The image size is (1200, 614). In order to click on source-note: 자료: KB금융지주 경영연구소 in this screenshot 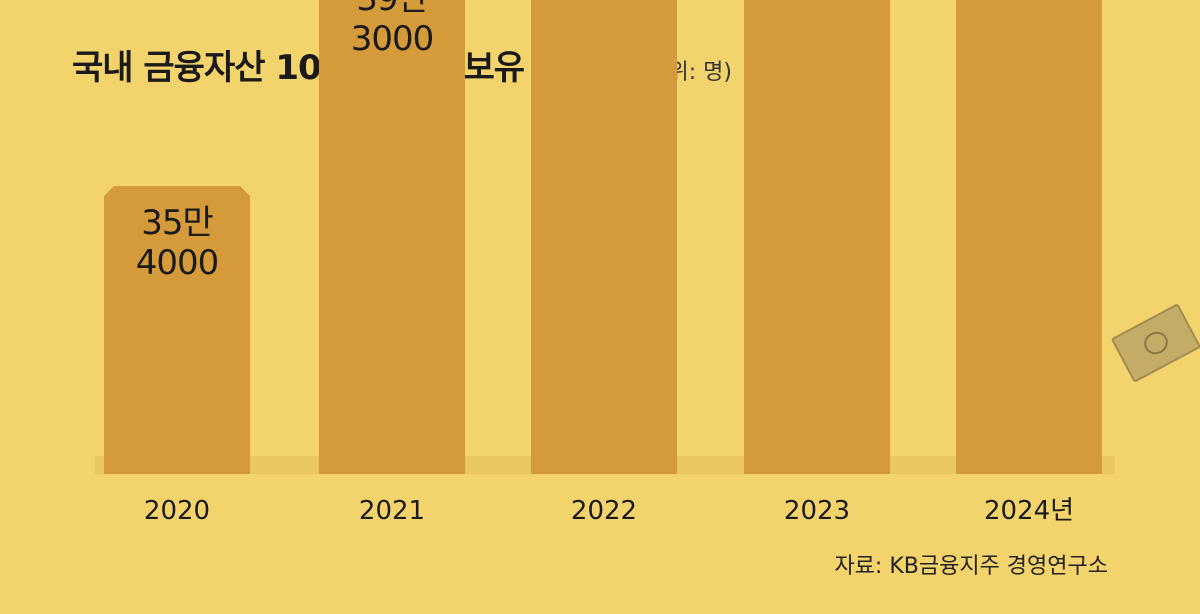, I will do `click(971, 566)`.